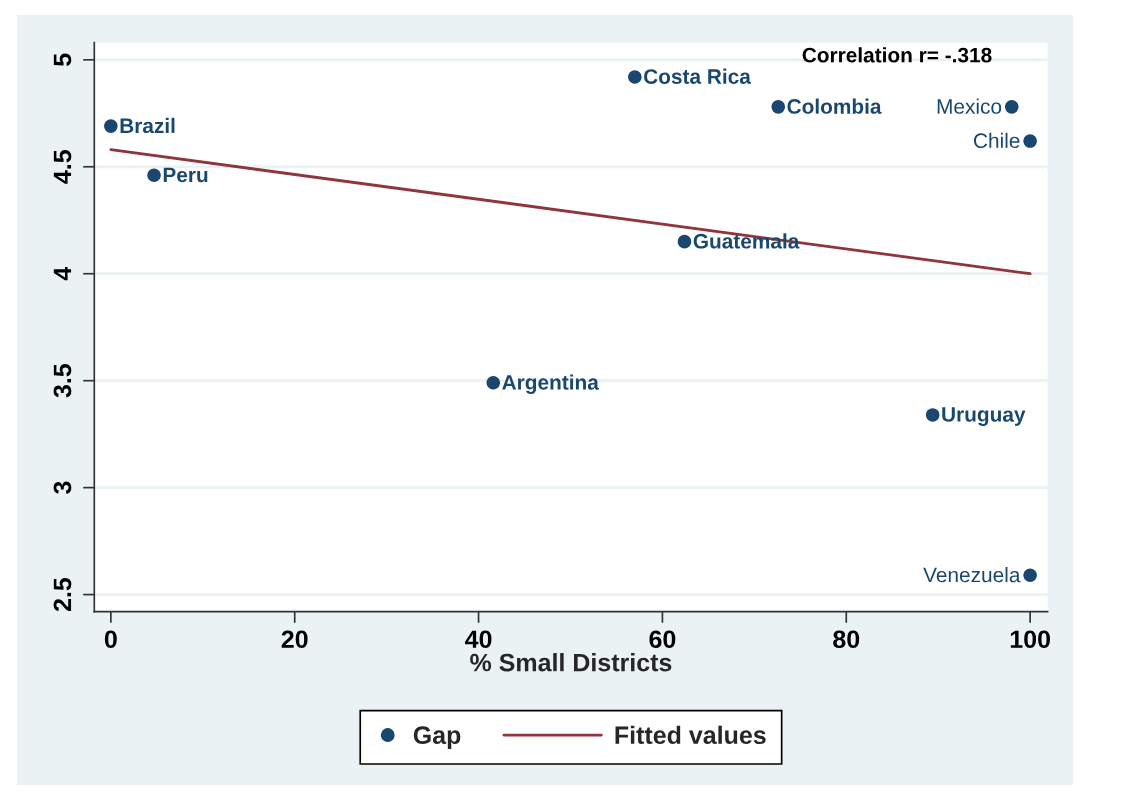 The width and height of the screenshot is (1144, 793). Describe the element at coordinates (294, 639) in the screenshot. I see `x-tick-label: 20` at that location.